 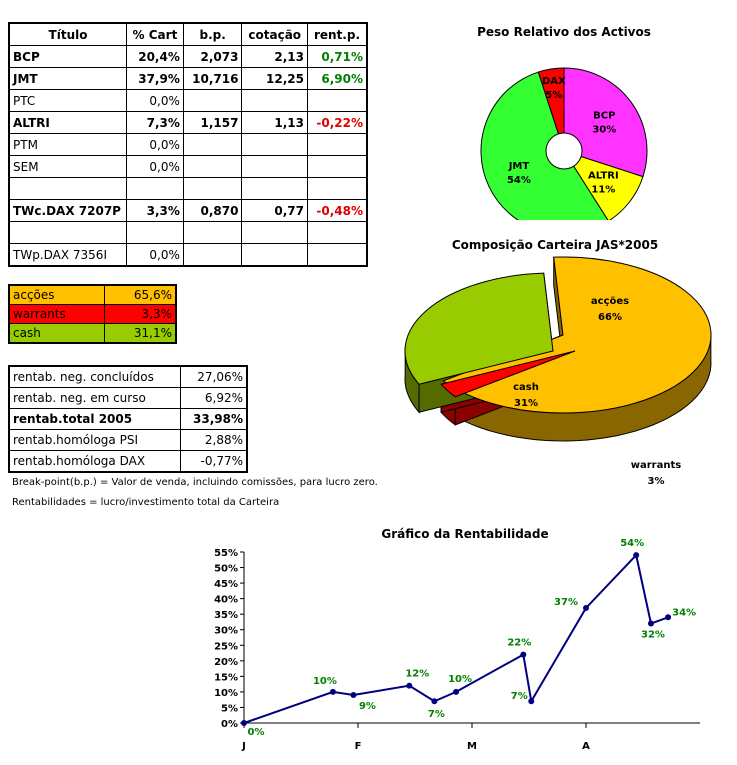 I want to click on returns-value: 2,88%, so click(x=214, y=440).